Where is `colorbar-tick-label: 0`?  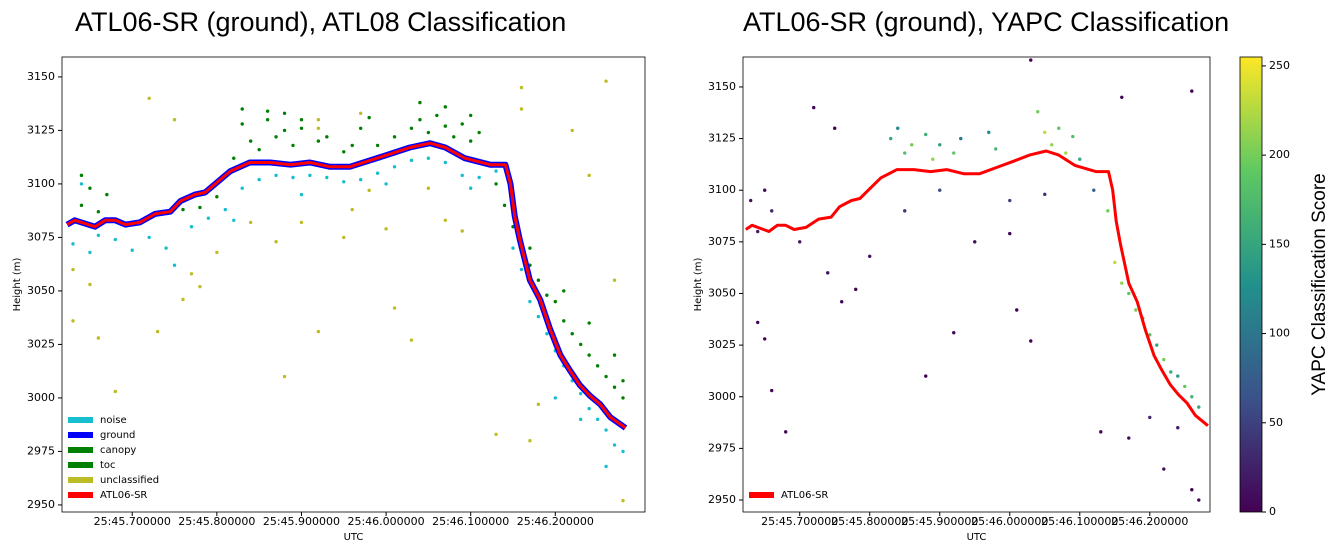 colorbar-tick-label: 0 is located at coordinates (1272, 511).